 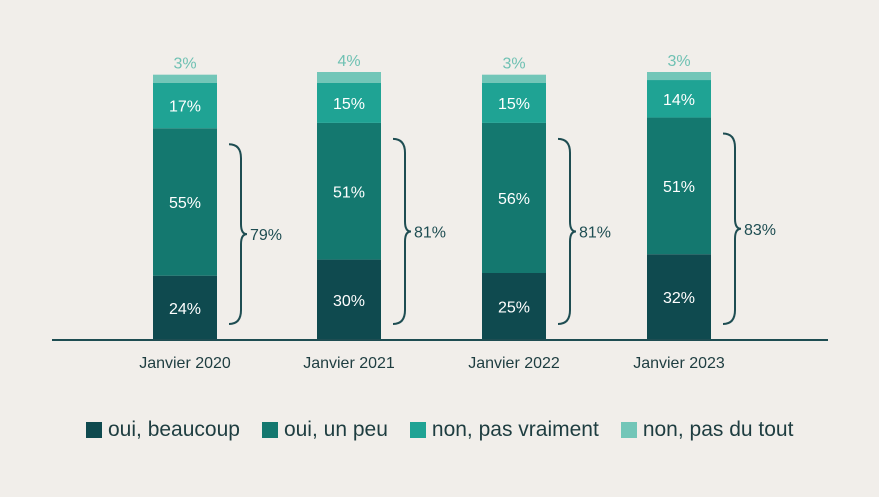 I want to click on data-label-oui-beaucoup-4: 32%, so click(x=679, y=298).